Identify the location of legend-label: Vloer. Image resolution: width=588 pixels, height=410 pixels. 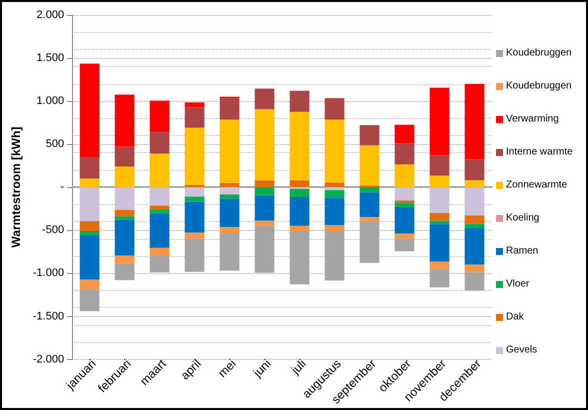
(518, 284).